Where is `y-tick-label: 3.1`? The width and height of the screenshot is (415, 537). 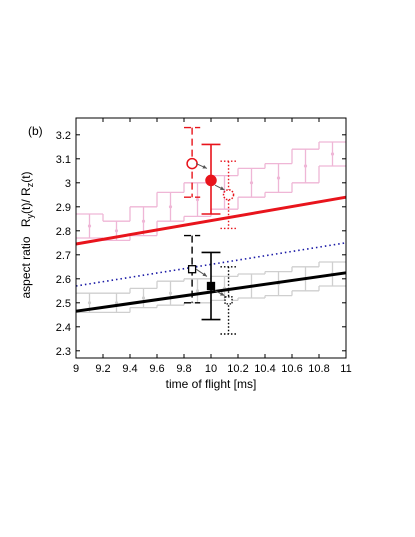 y-tick-label: 3.1 is located at coordinates (63, 160).